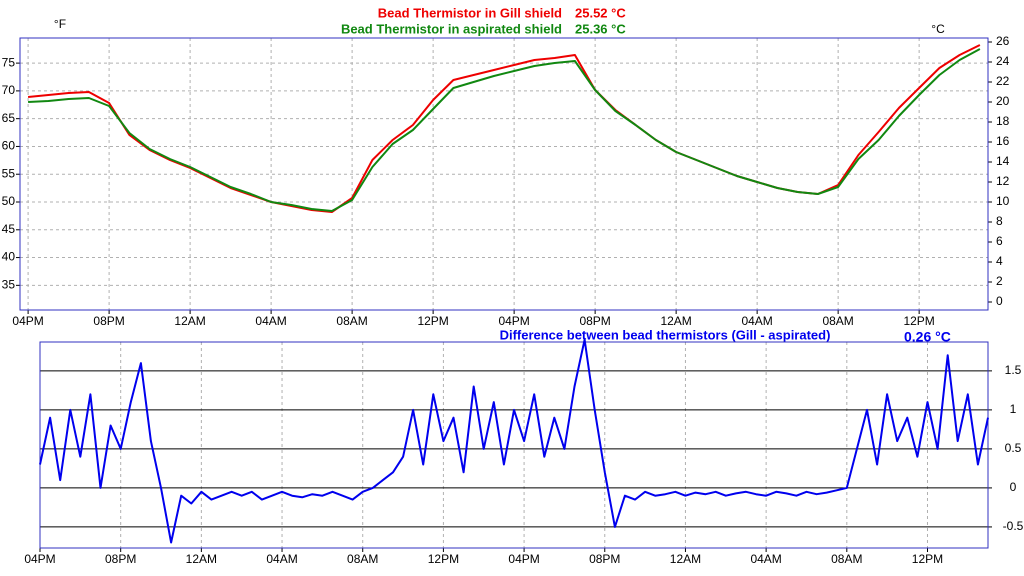 This screenshot has height=576, width=1024. I want to click on y-tick-label: 50, so click(9, 201).